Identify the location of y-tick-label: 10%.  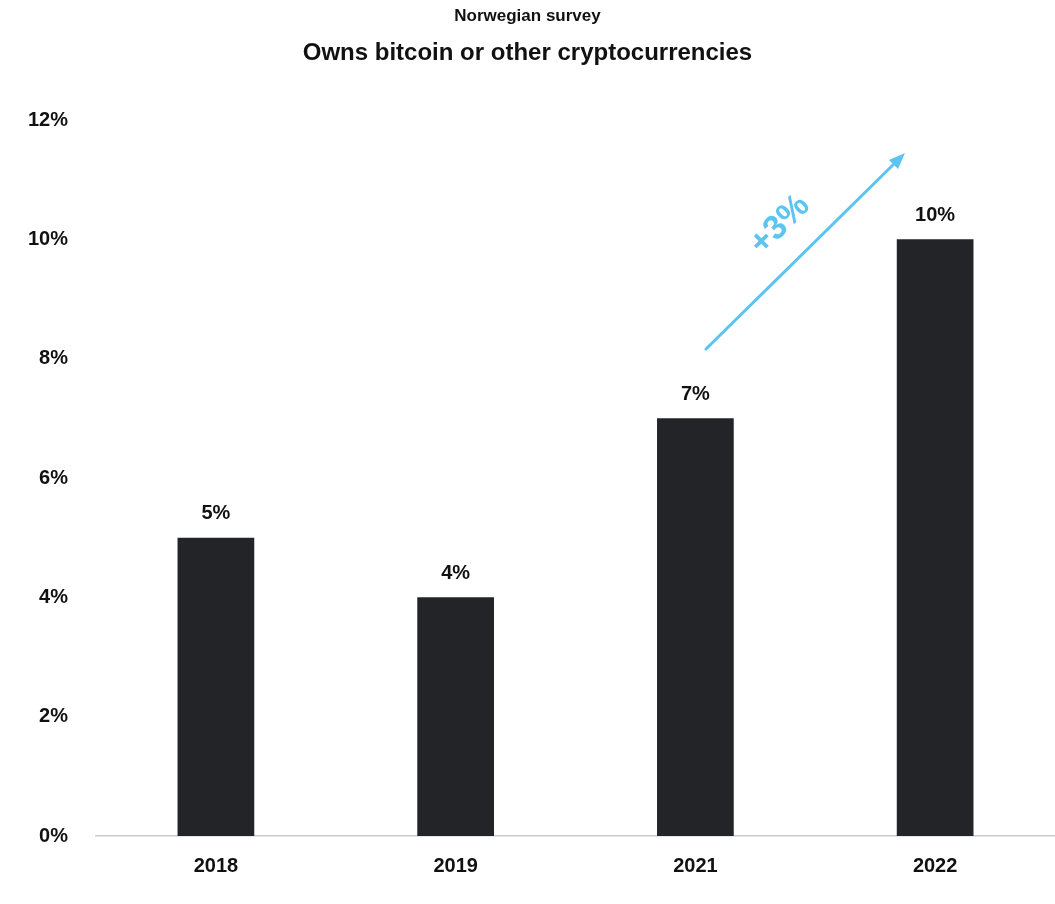
(48, 237).